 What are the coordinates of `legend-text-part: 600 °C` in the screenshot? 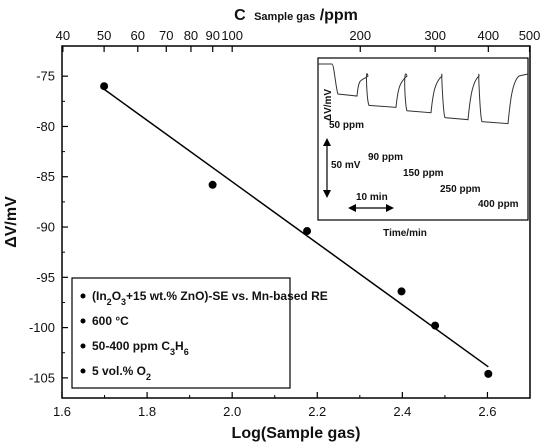 It's located at (110, 321).